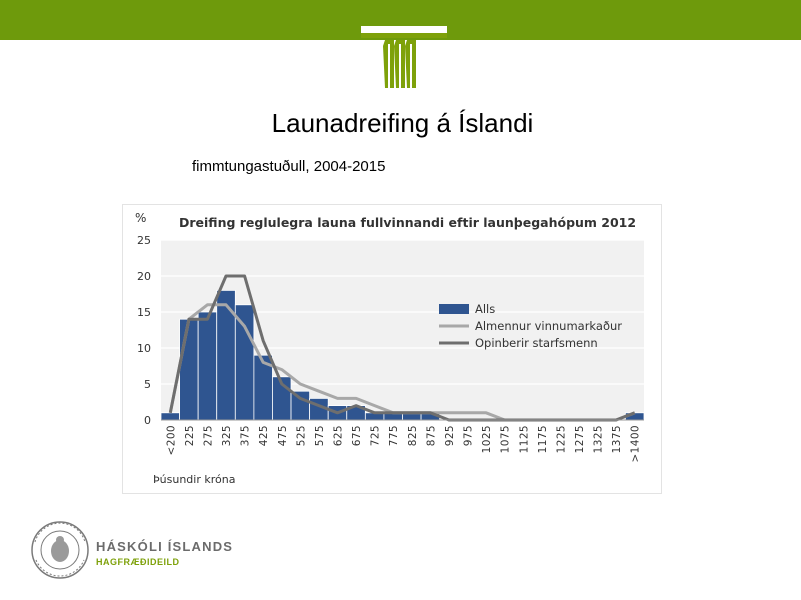  Describe the element at coordinates (580, 439) in the screenshot. I see `x-tick-label: 1275` at that location.